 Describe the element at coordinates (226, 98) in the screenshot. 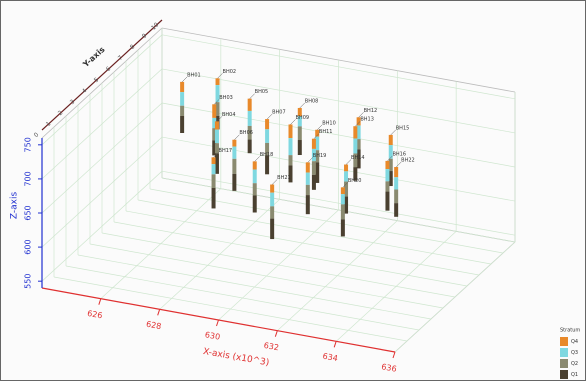

I see `borehole-label: BH03` at that location.